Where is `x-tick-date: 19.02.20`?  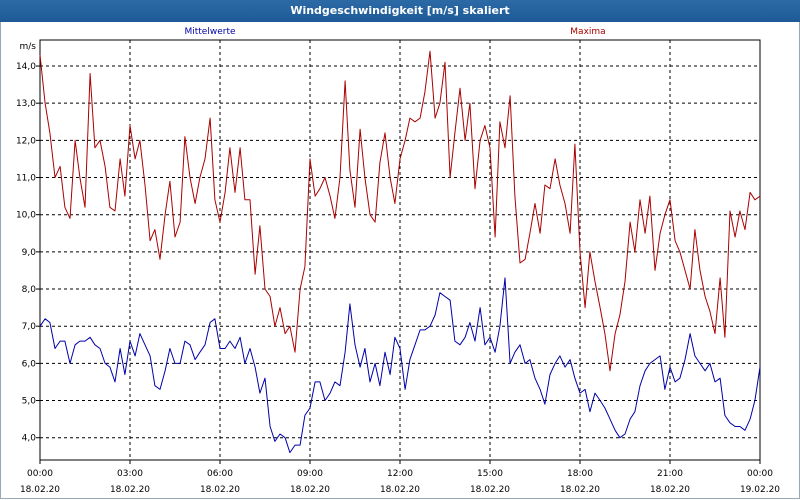
x-tick-date: 19.02.20 is located at coordinates (760, 490).